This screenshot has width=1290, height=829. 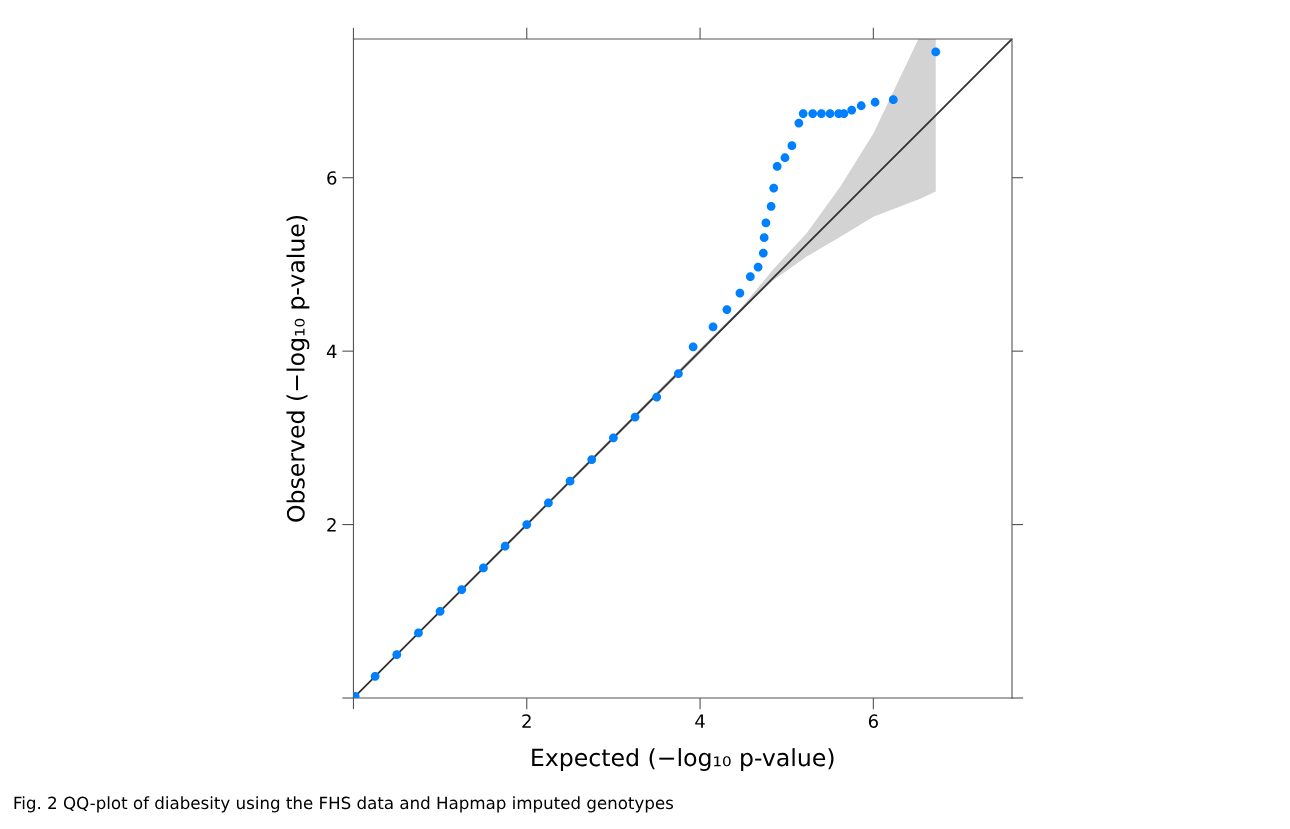 What do you see at coordinates (344, 804) in the screenshot?
I see `caption: Fig. 2 QQ-plot of diabesity using the FHS data and Hapmap imputed genotypes` at bounding box center [344, 804].